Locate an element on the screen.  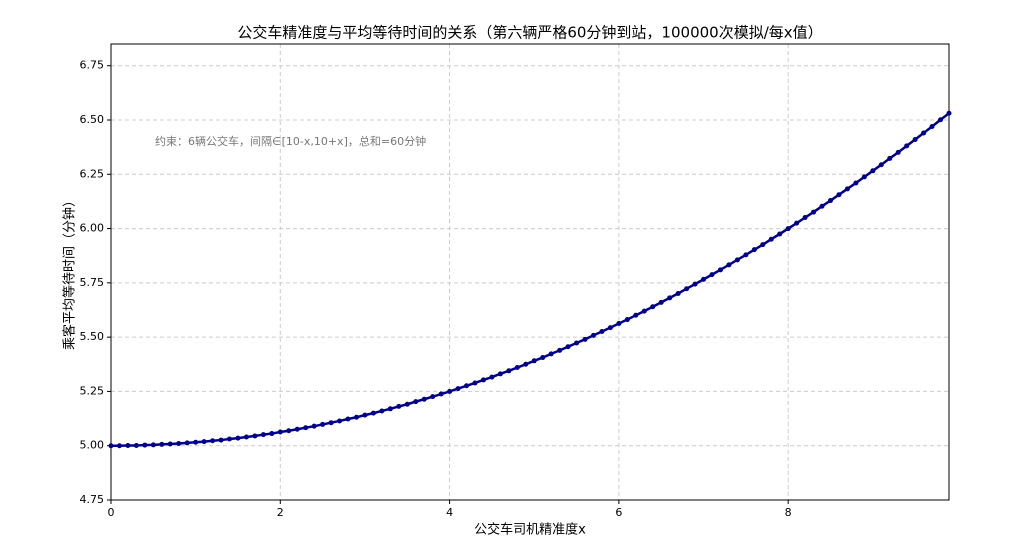
x-tick-label: 2 is located at coordinates (280, 512).